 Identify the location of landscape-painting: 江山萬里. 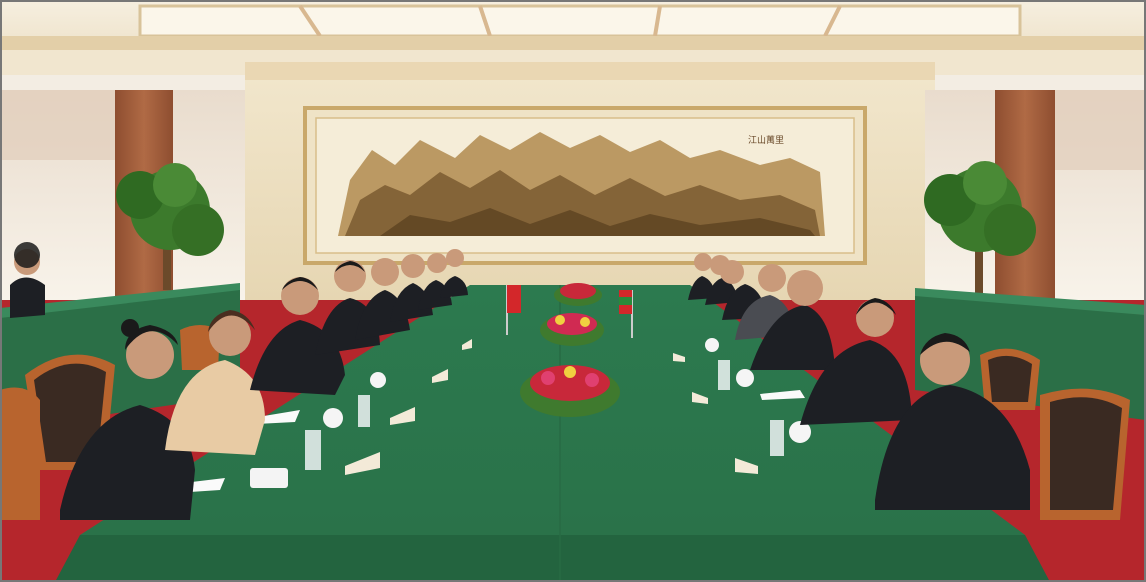
(585, 185).